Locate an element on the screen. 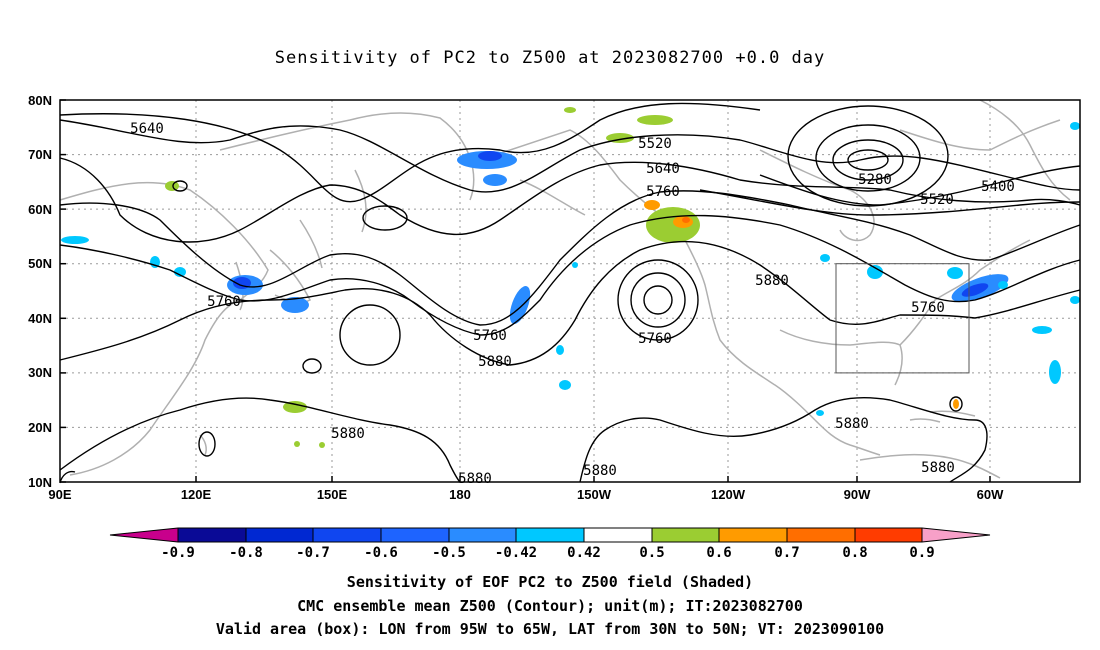 This screenshot has width=1100, height=650. lat-label: 40N is located at coordinates (40, 318).